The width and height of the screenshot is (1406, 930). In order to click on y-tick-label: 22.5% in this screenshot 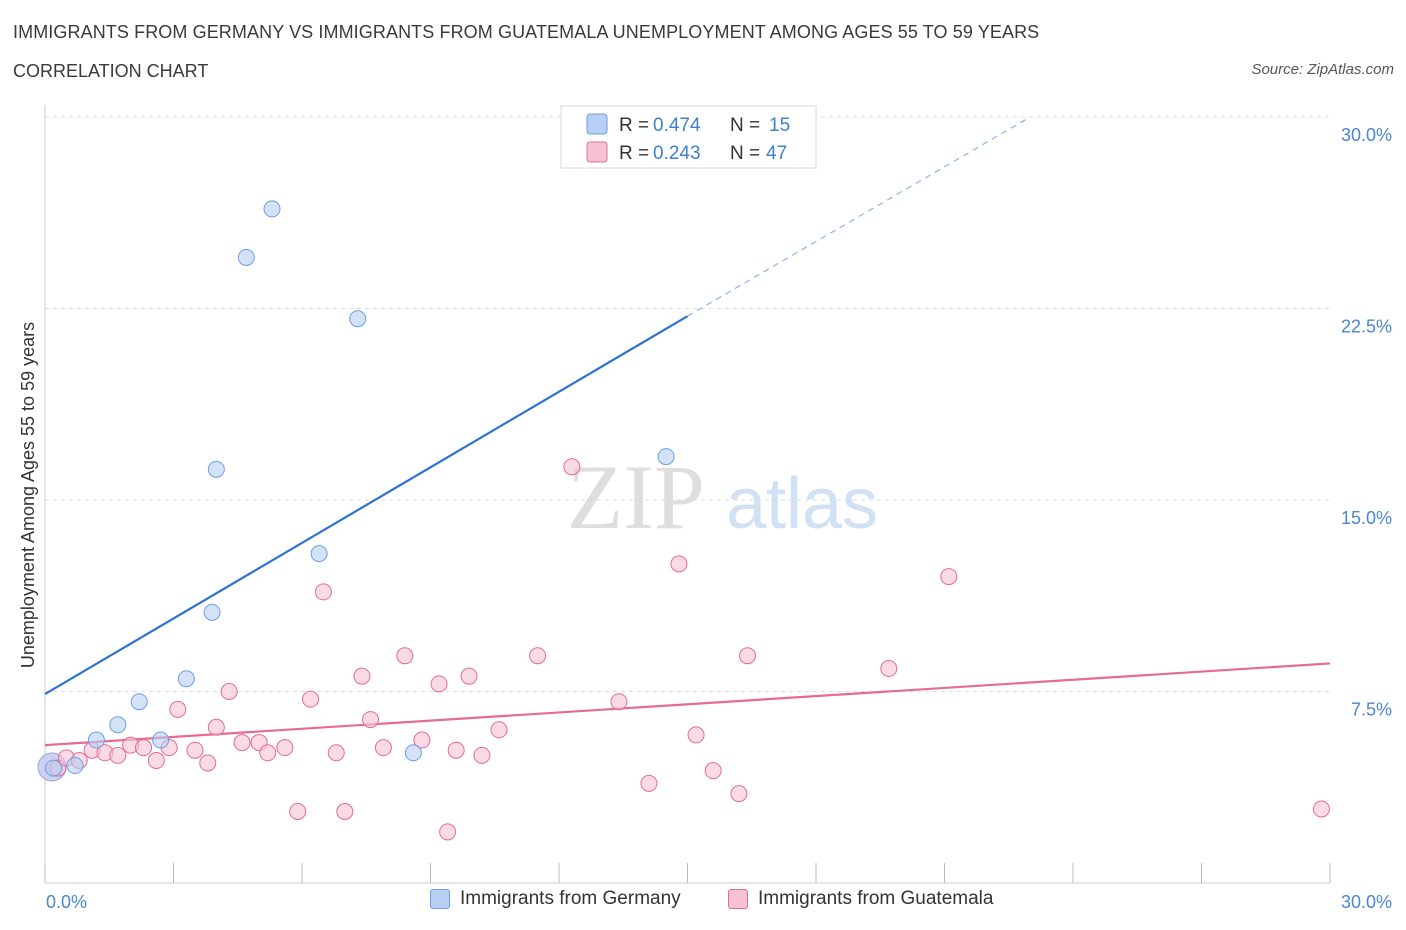, I will do `click(1366, 327)`.